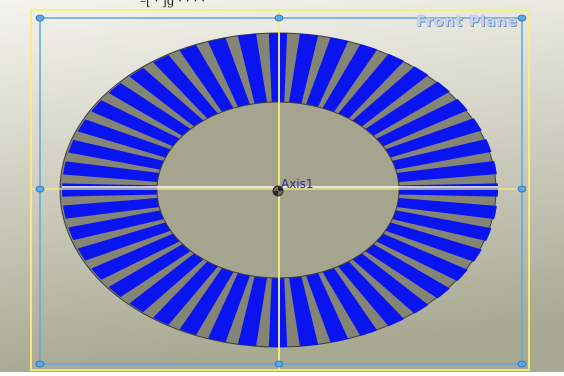 This screenshot has width=564, height=376. What do you see at coordinates (467, 22) in the screenshot?
I see `front-plane-label: Front Plane` at bounding box center [467, 22].